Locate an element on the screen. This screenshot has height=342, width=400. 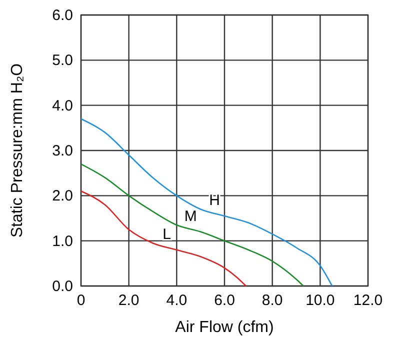
y-tick-label: 5.0 is located at coordinates (62, 61).